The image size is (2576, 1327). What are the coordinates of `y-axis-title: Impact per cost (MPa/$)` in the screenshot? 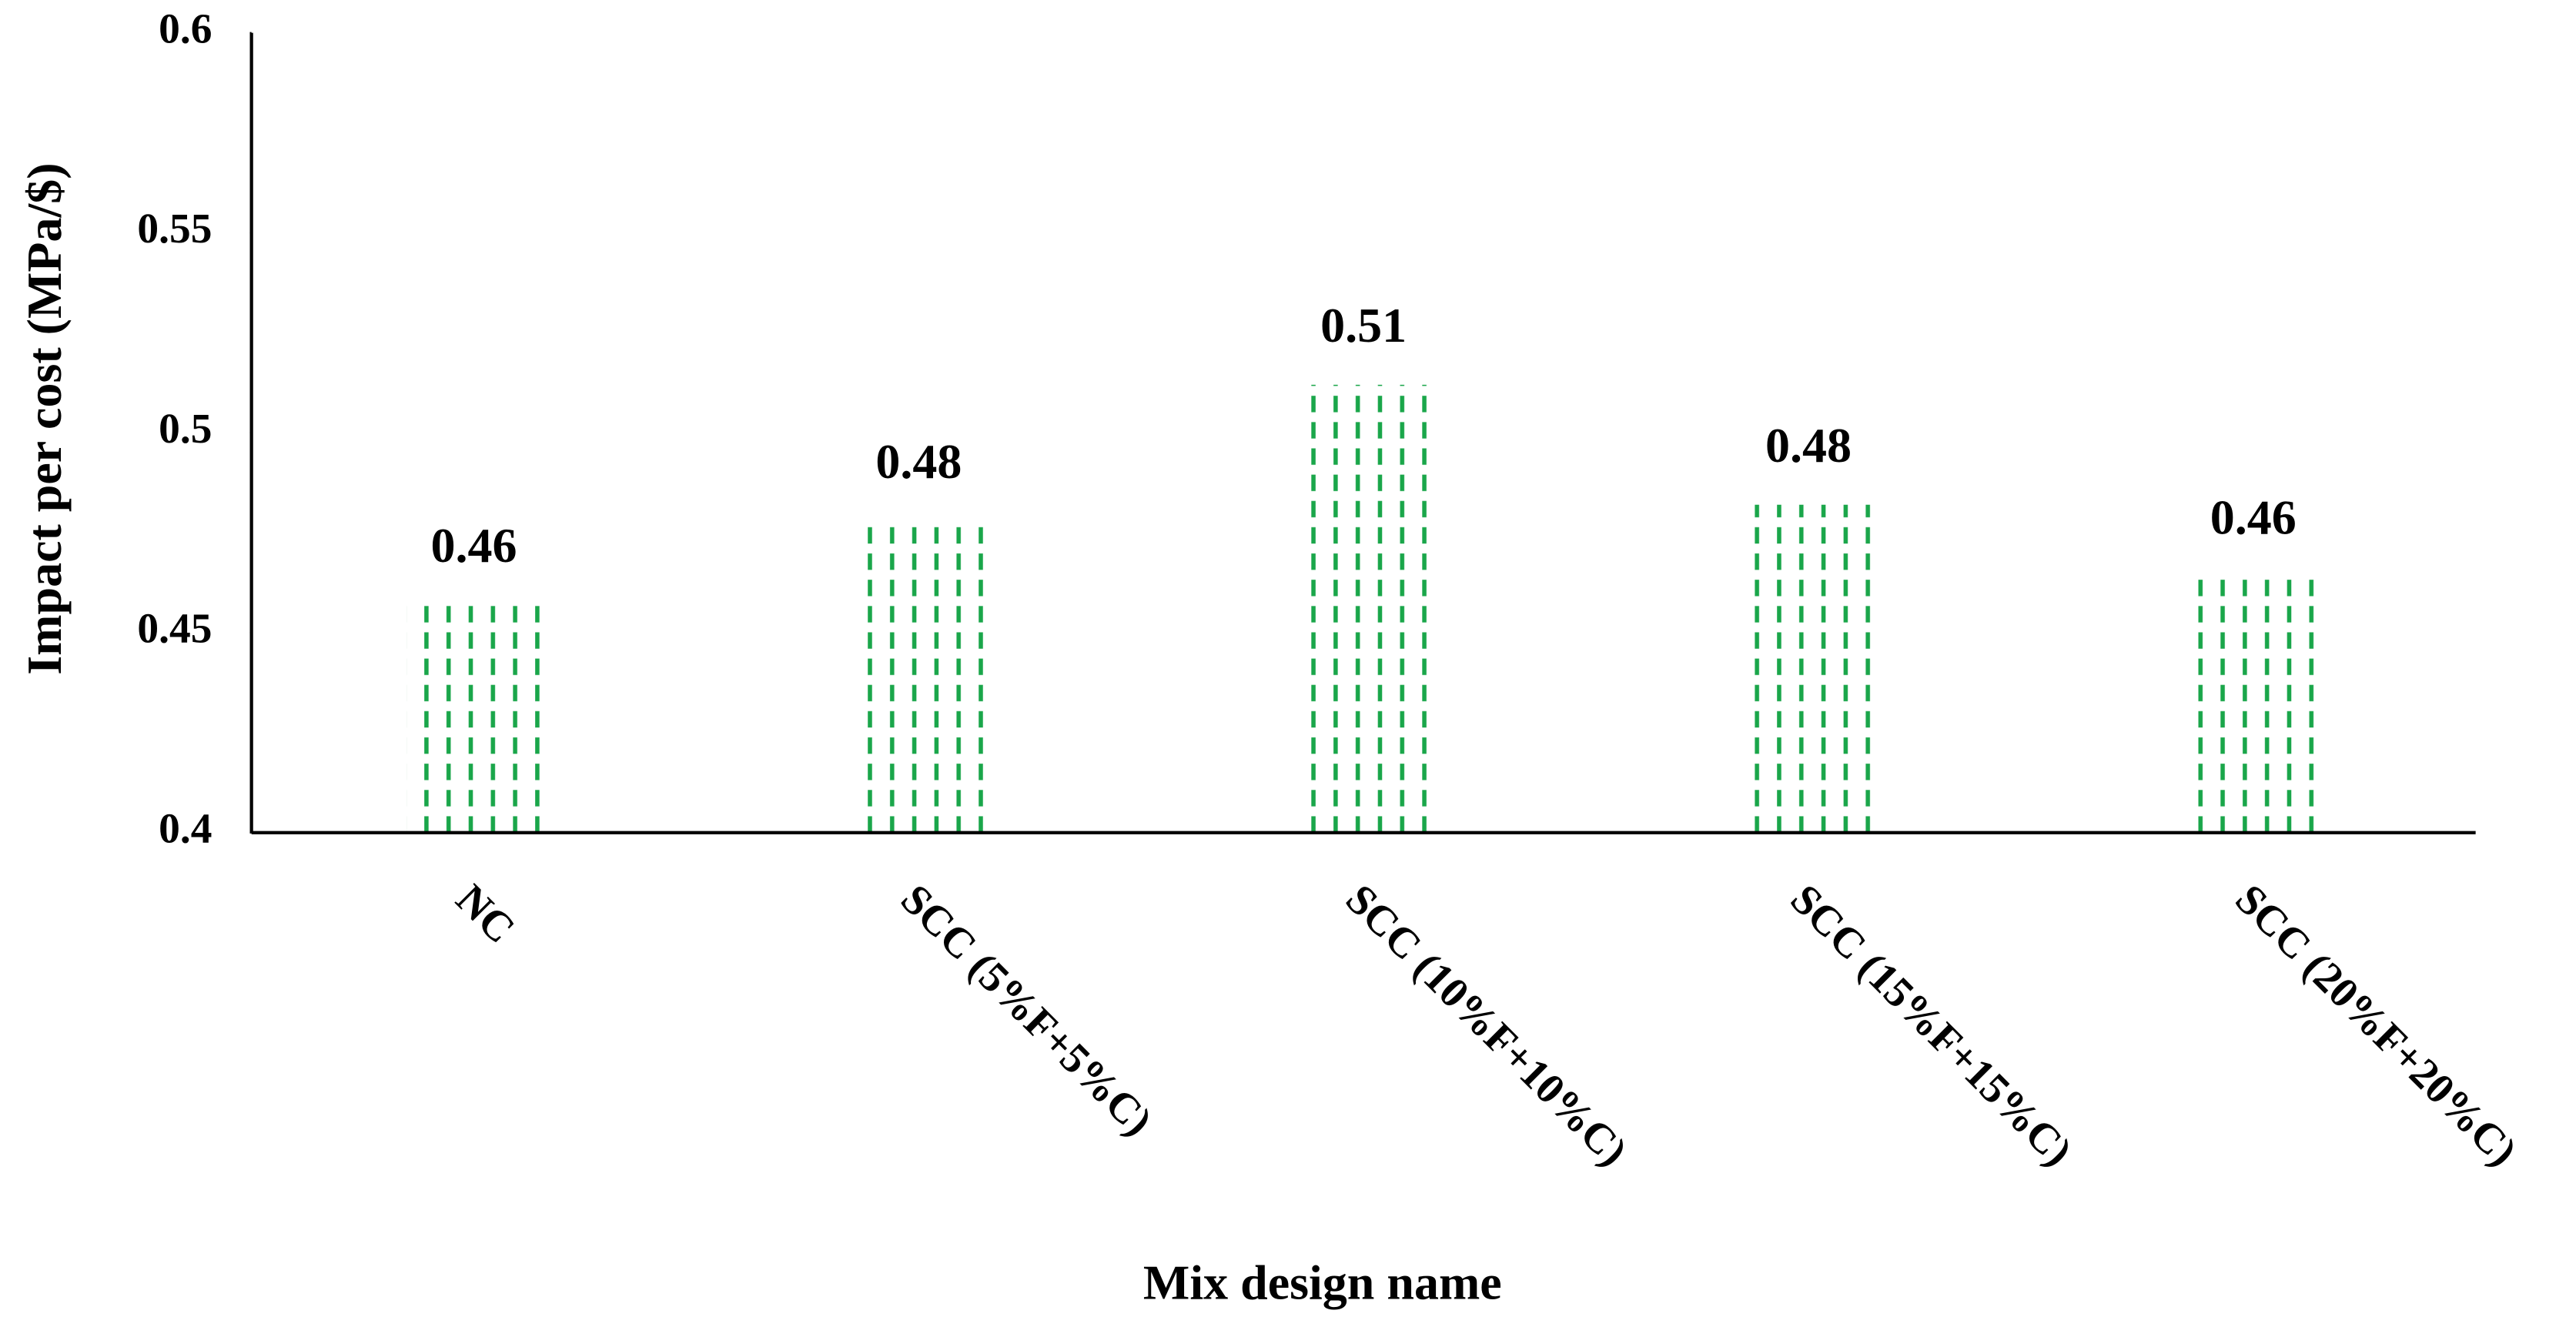 It's located at (45, 418).